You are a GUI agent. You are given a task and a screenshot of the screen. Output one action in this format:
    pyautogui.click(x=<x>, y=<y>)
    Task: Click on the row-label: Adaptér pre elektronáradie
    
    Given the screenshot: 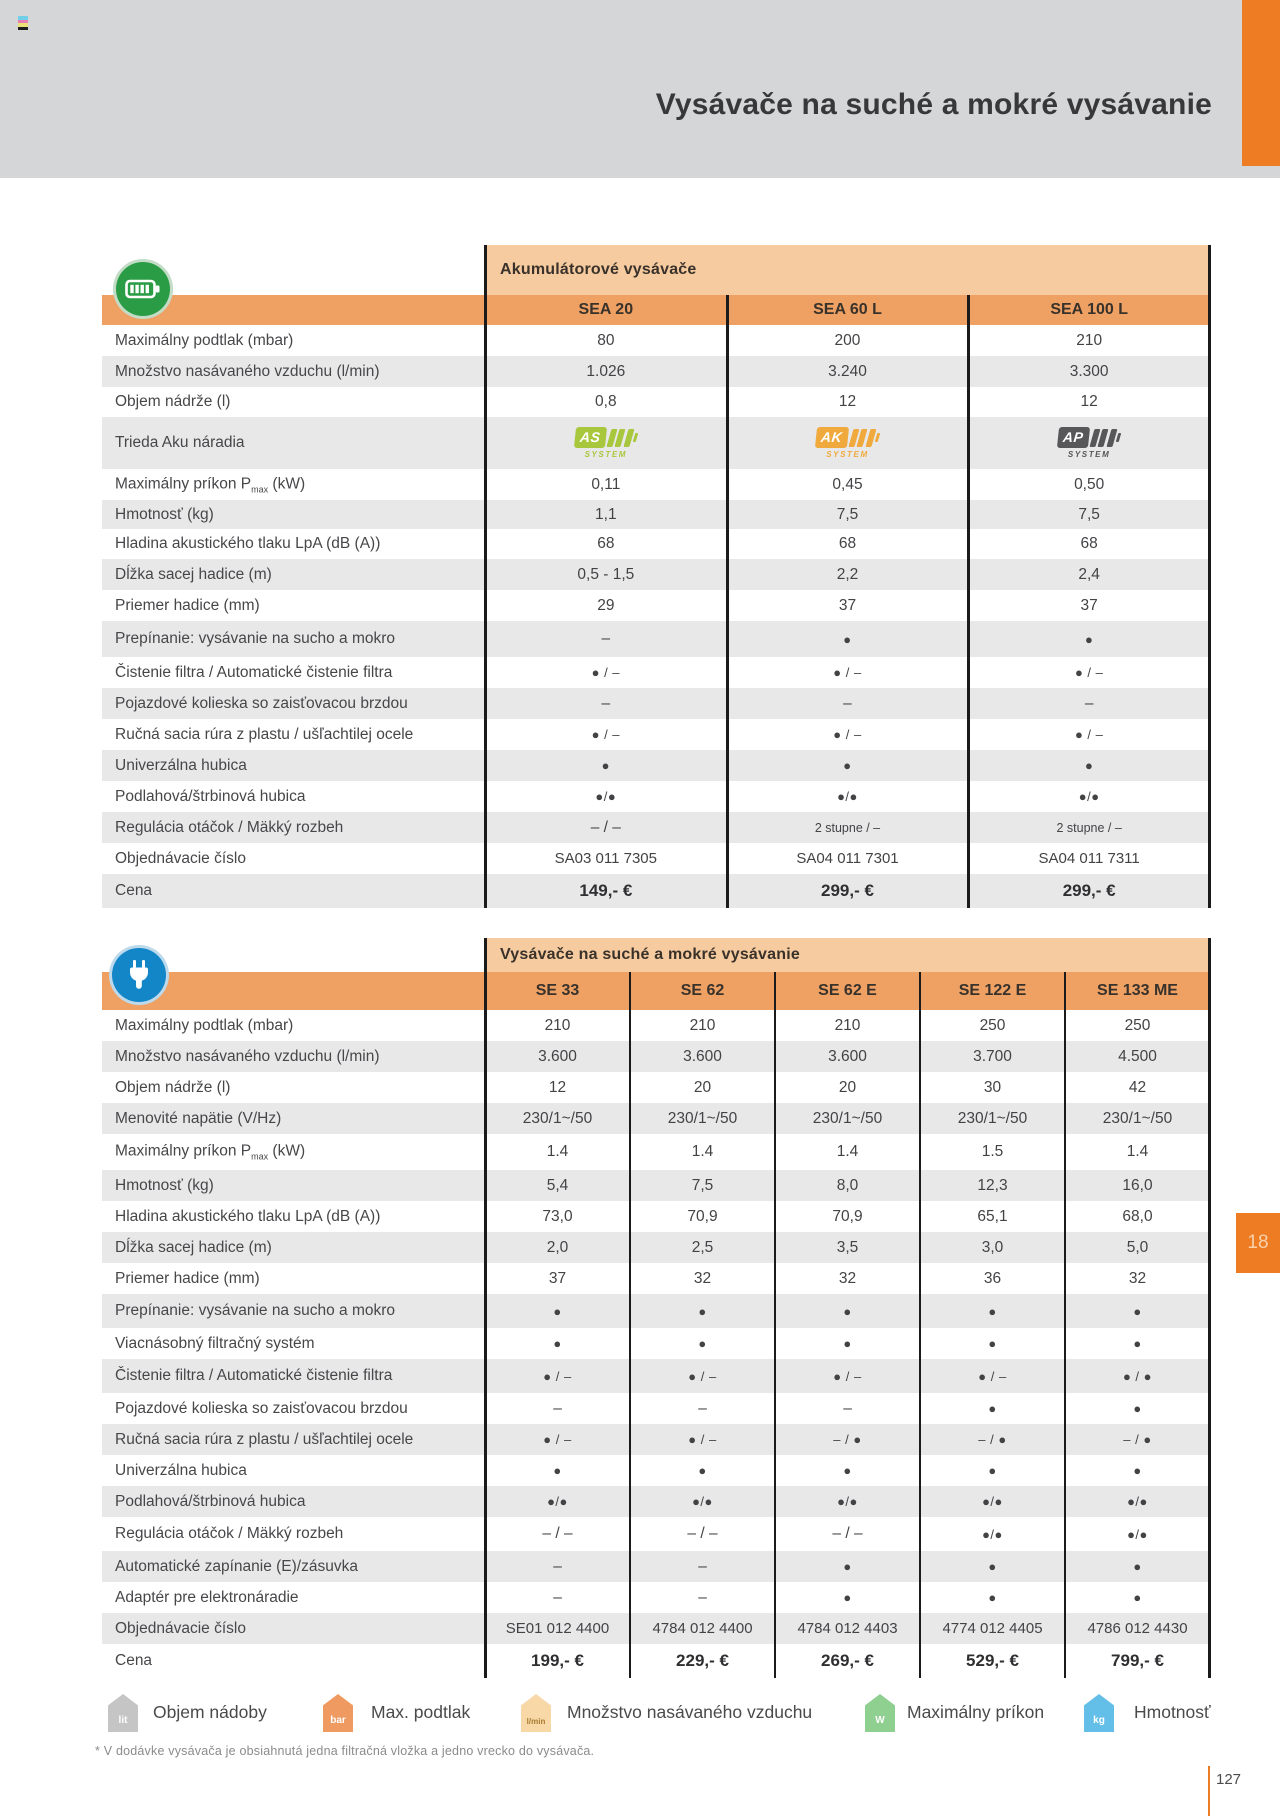 What is the action you would take?
    pyautogui.click(x=207, y=1597)
    